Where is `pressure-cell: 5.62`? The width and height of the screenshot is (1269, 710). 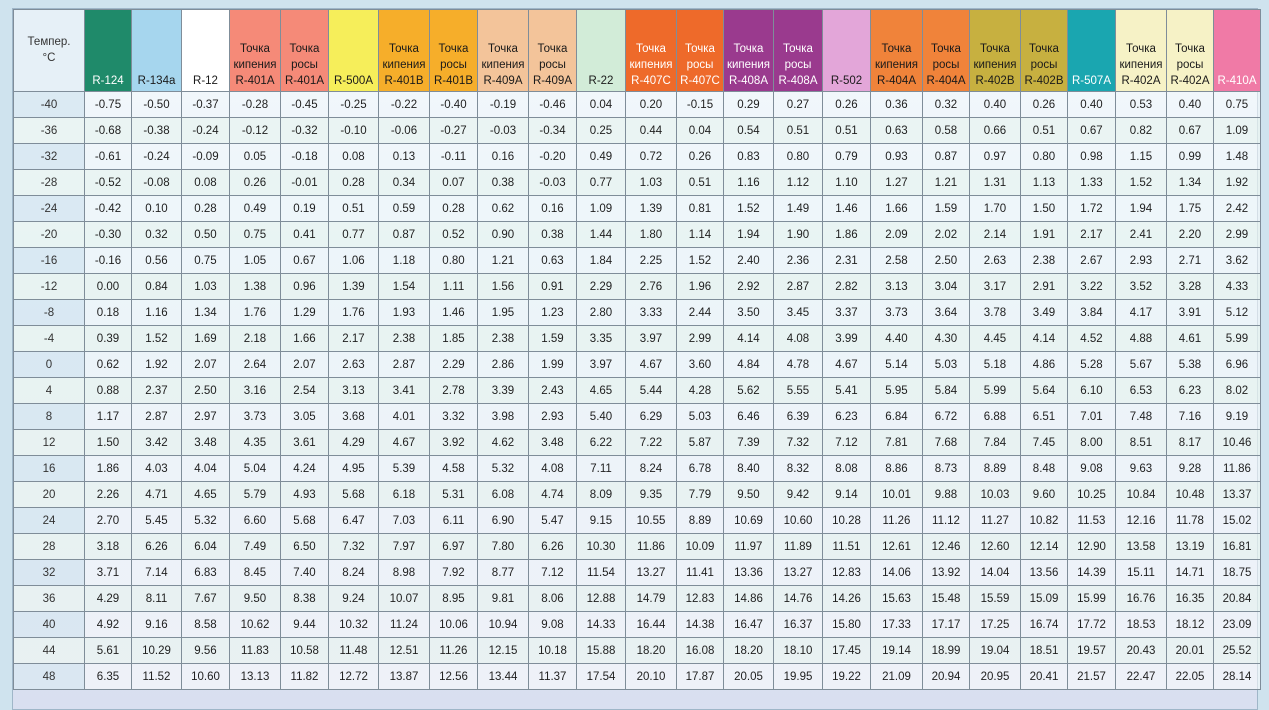
pressure-cell: 5.62 is located at coordinates (748, 390).